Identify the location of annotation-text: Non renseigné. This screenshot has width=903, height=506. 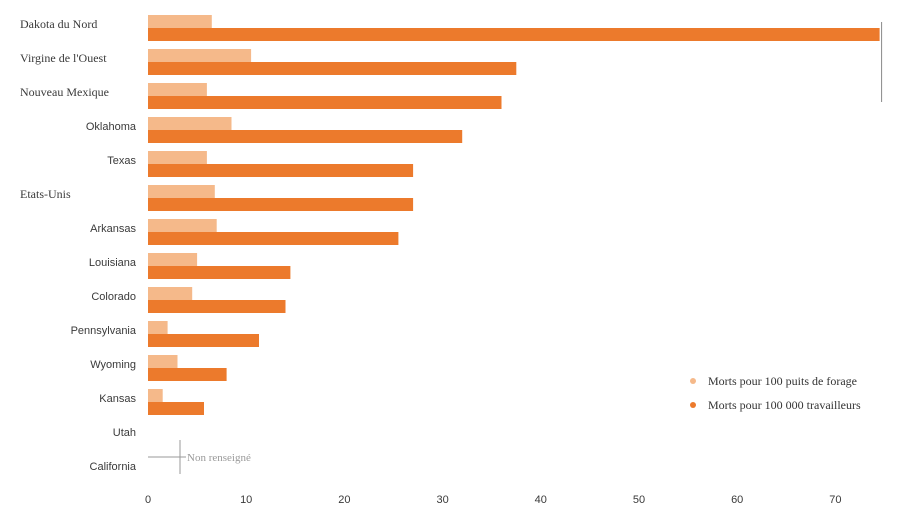
(219, 458).